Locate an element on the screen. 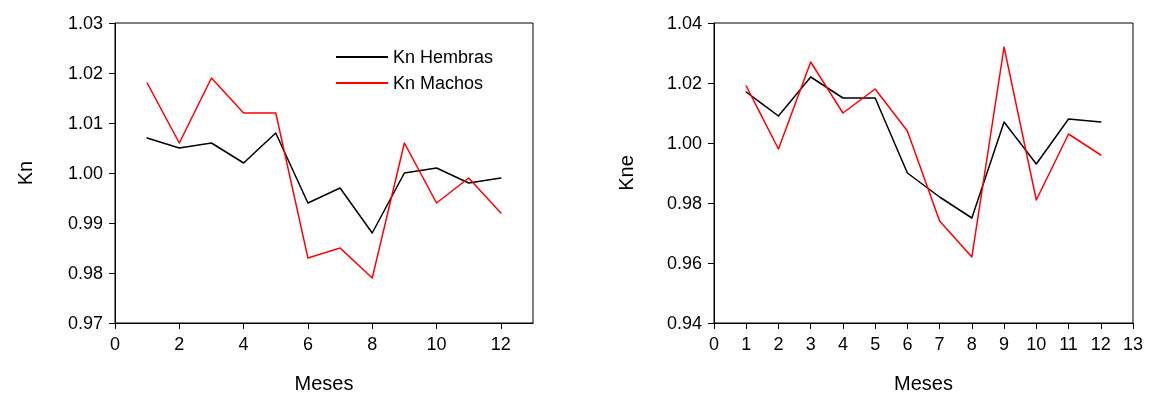  x-tick-label: 5 is located at coordinates (875, 344).